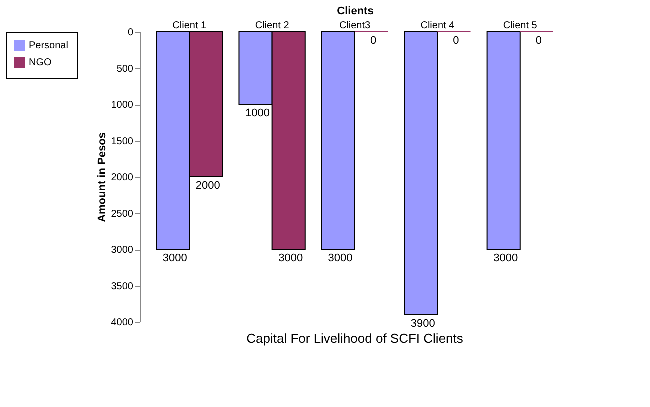  Describe the element at coordinates (438, 26) in the screenshot. I see `x-tick-label: Client 4` at that location.